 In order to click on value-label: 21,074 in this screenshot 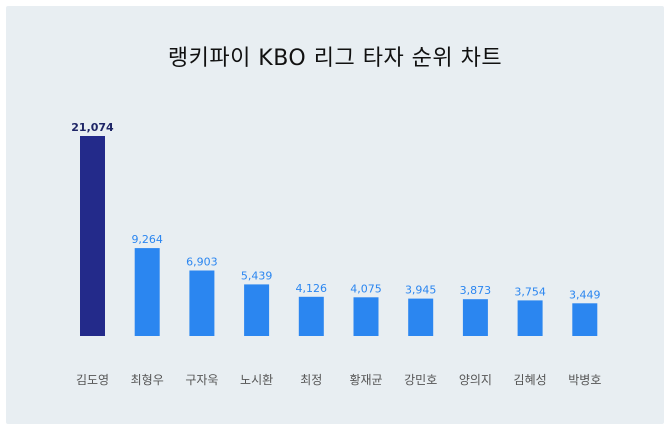, I will do `click(92, 127)`.